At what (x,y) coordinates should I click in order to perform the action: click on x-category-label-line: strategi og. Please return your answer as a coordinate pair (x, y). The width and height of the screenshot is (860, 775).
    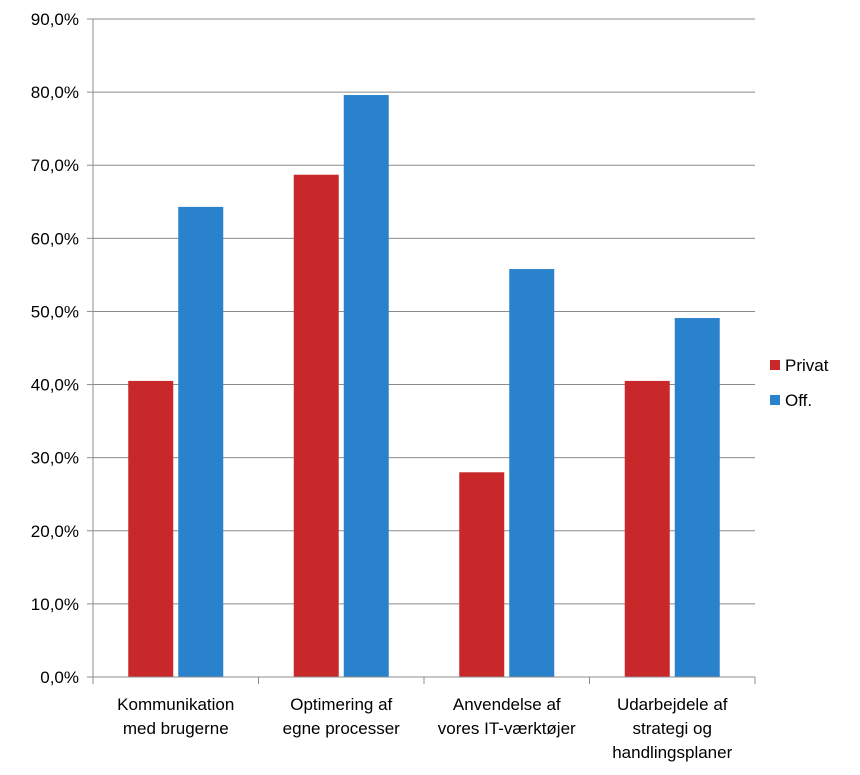
    Looking at the image, I should click on (672, 728).